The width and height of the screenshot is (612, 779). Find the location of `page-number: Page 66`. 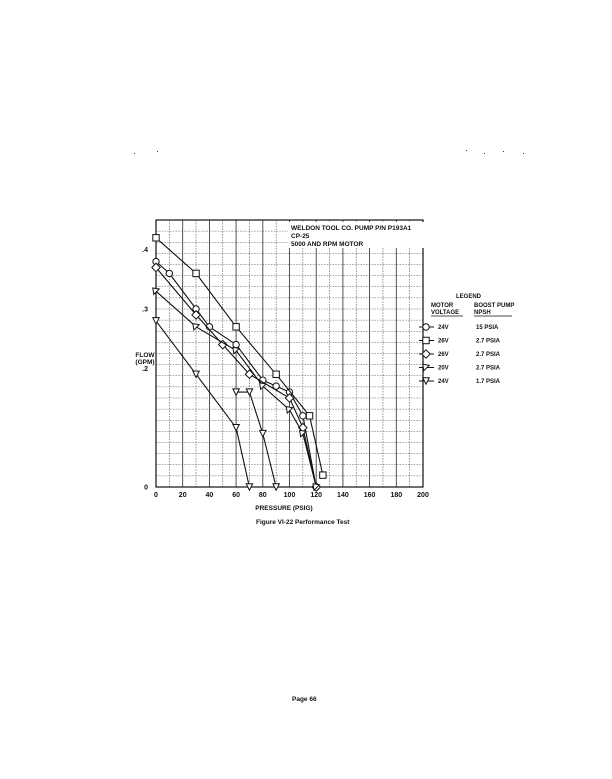

page-number: Page 66 is located at coordinates (304, 699).